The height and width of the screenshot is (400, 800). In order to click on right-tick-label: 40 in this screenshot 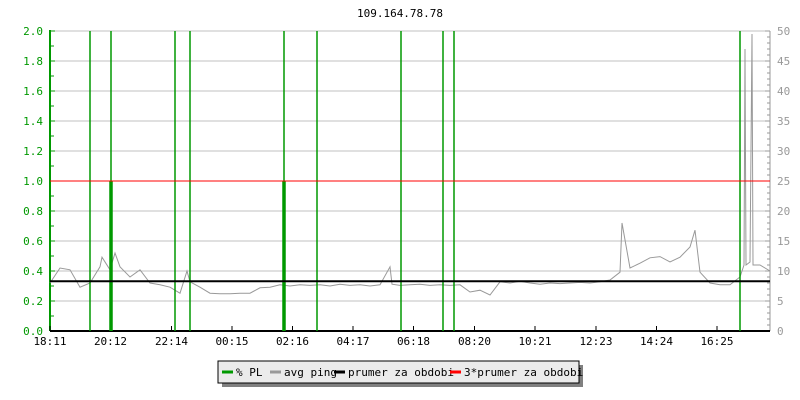, I will do `click(783, 91)`.